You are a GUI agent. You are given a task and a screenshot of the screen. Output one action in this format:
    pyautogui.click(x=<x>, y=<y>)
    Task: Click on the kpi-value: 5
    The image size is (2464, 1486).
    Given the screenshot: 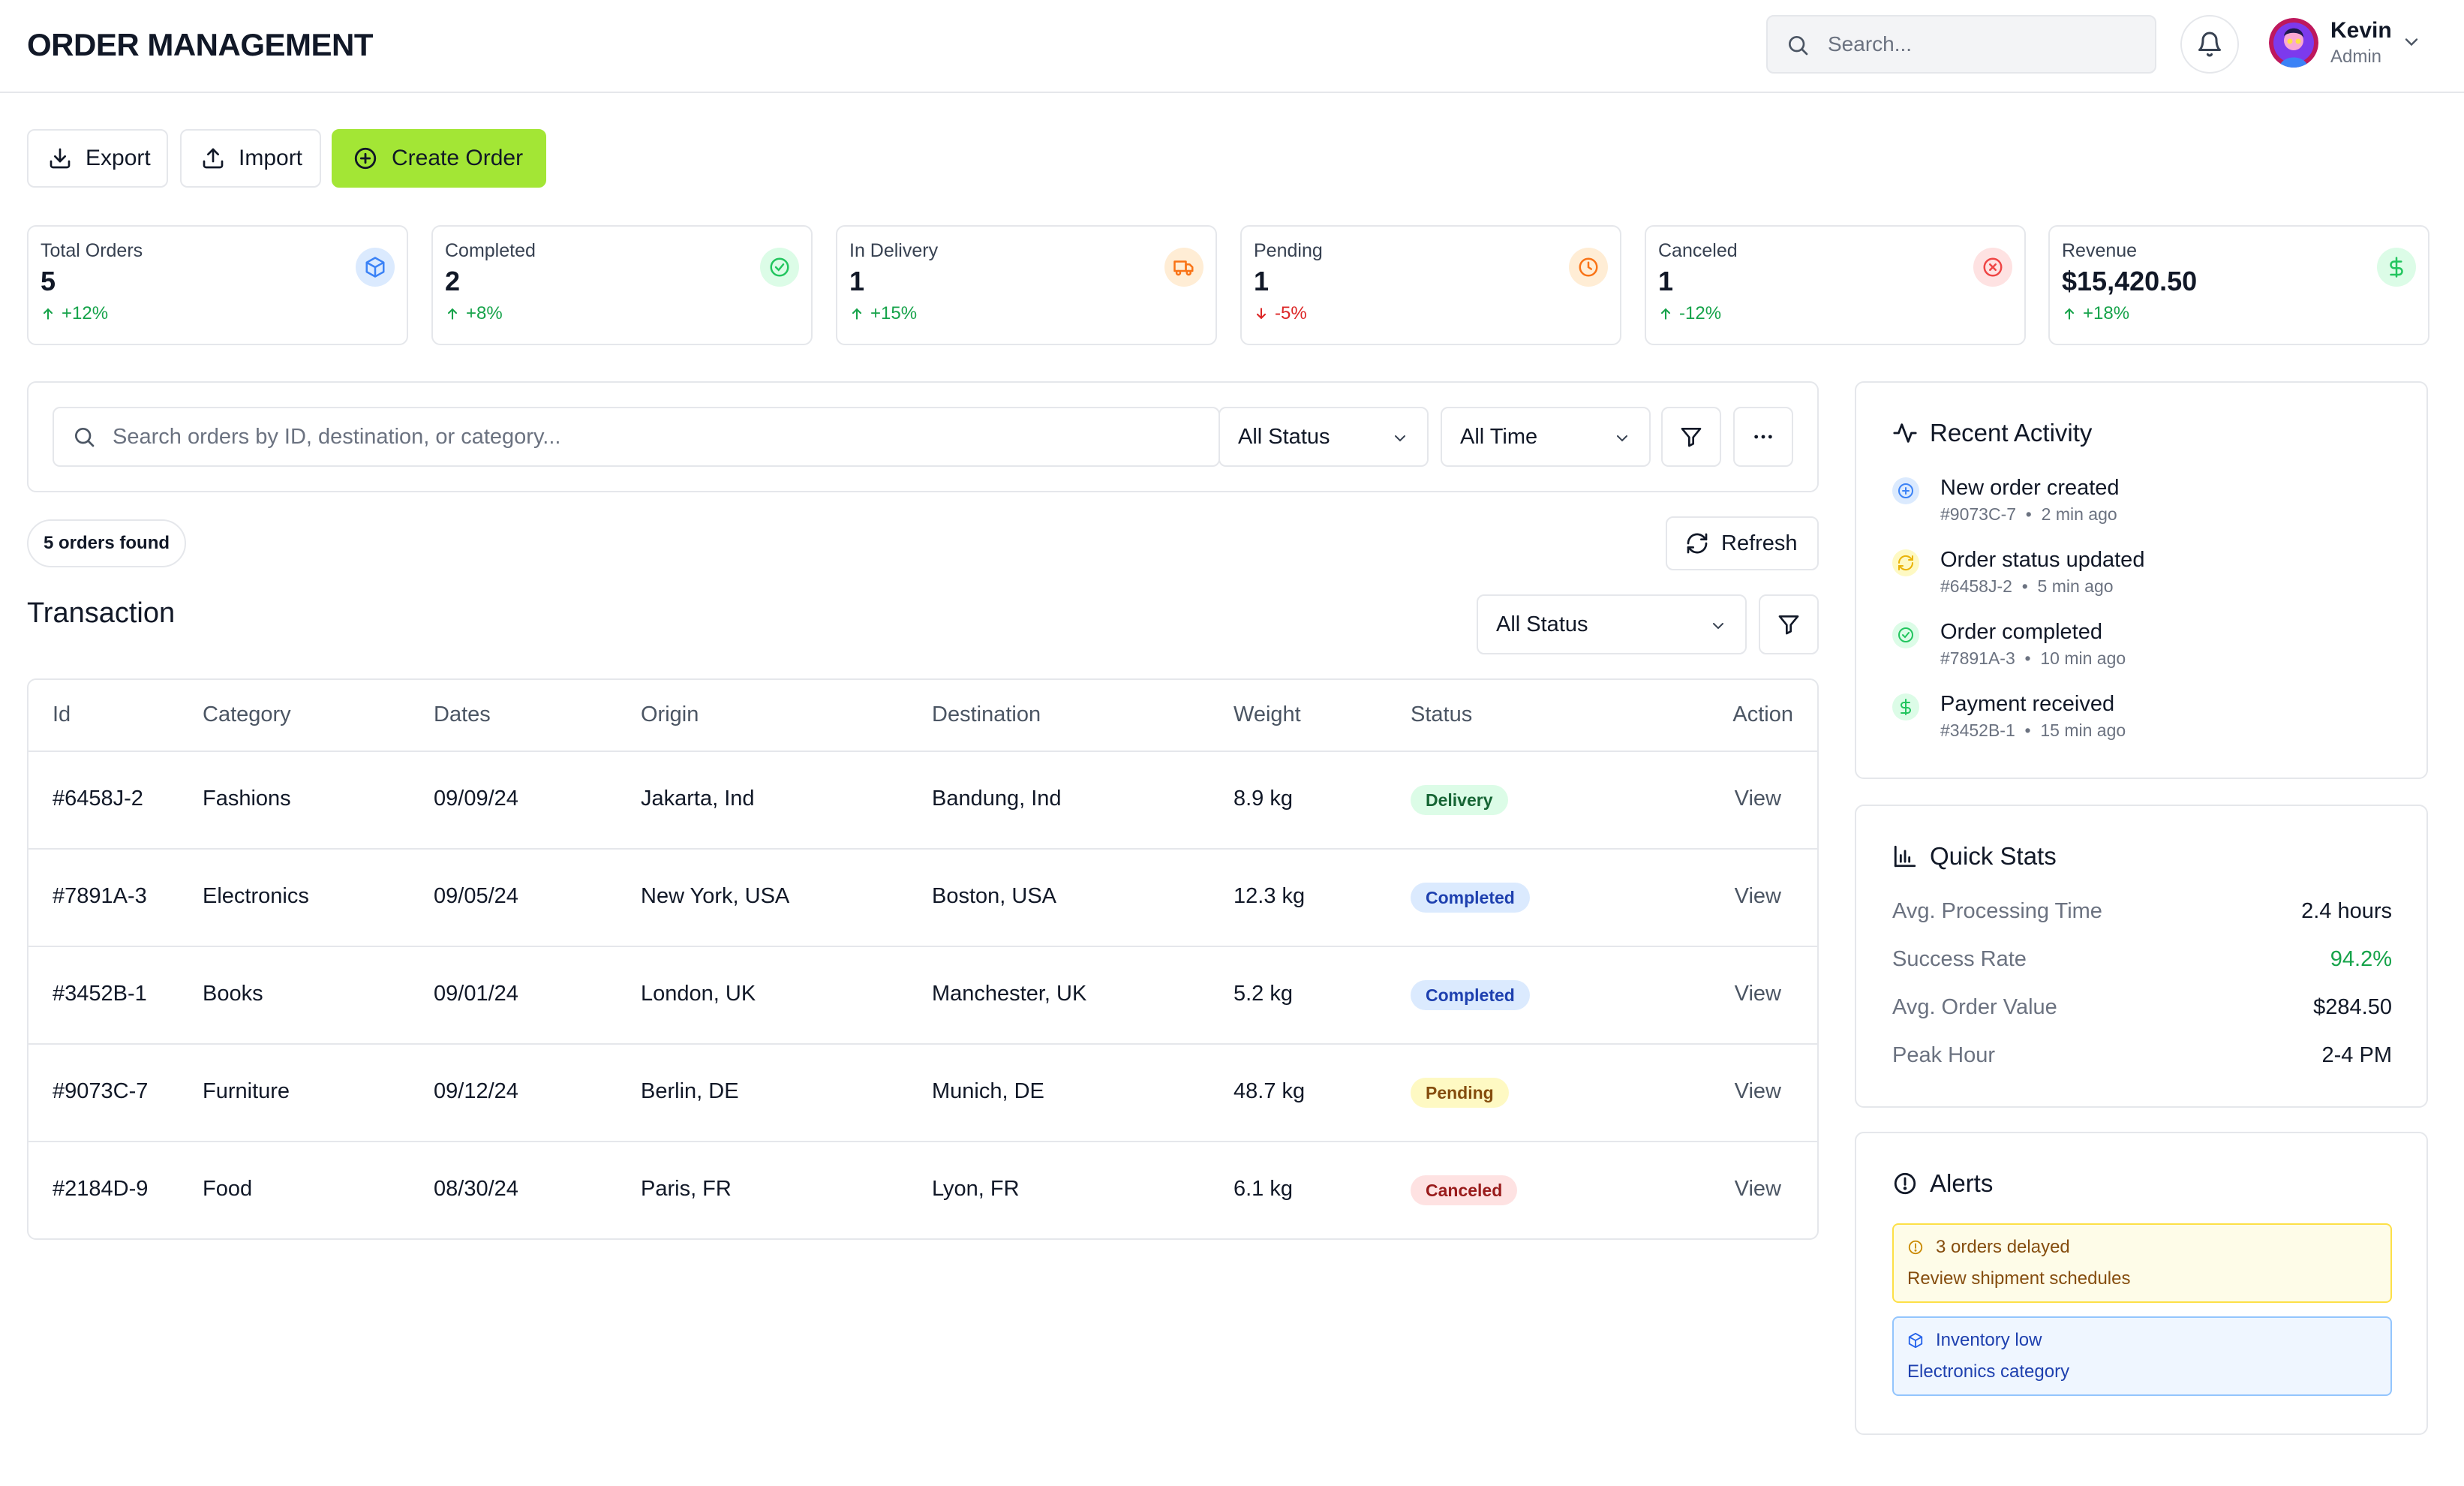 What is the action you would take?
    pyautogui.click(x=49, y=281)
    